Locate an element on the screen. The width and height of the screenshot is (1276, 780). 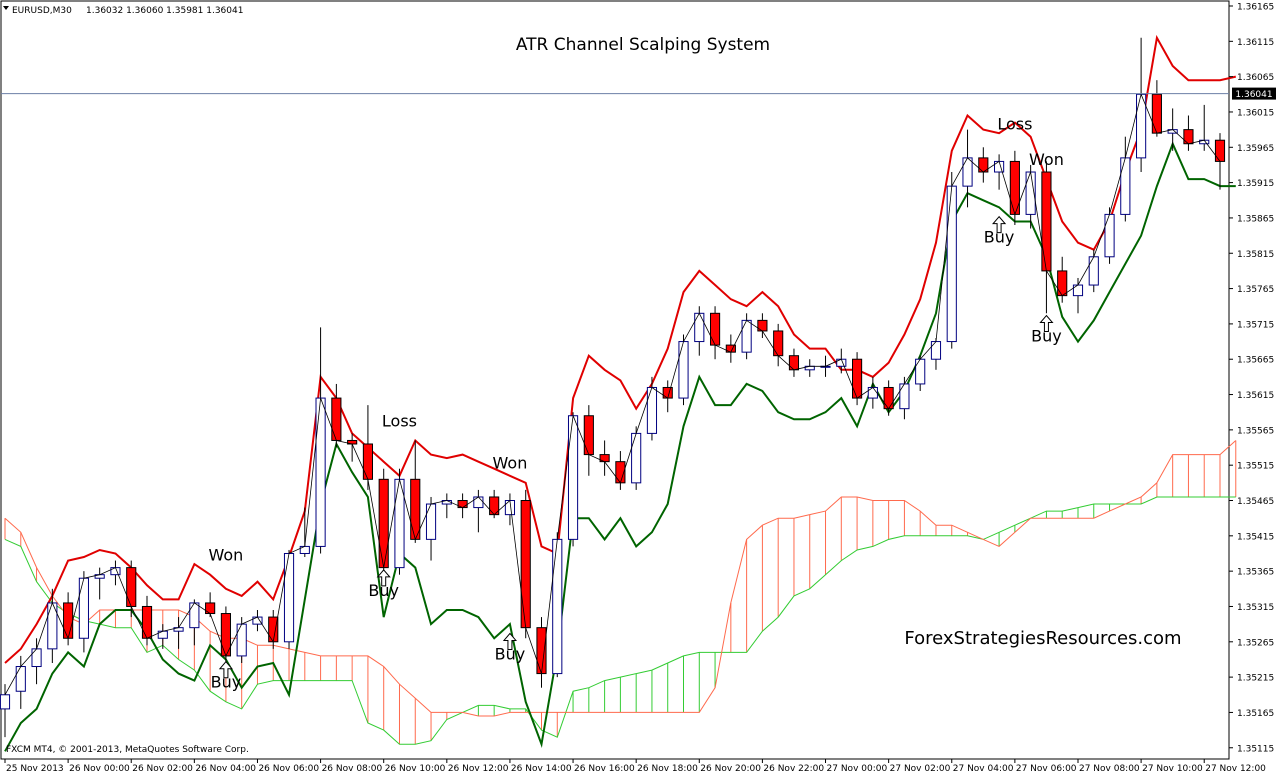
triangle-down-icon is located at coordinates (6, 8).